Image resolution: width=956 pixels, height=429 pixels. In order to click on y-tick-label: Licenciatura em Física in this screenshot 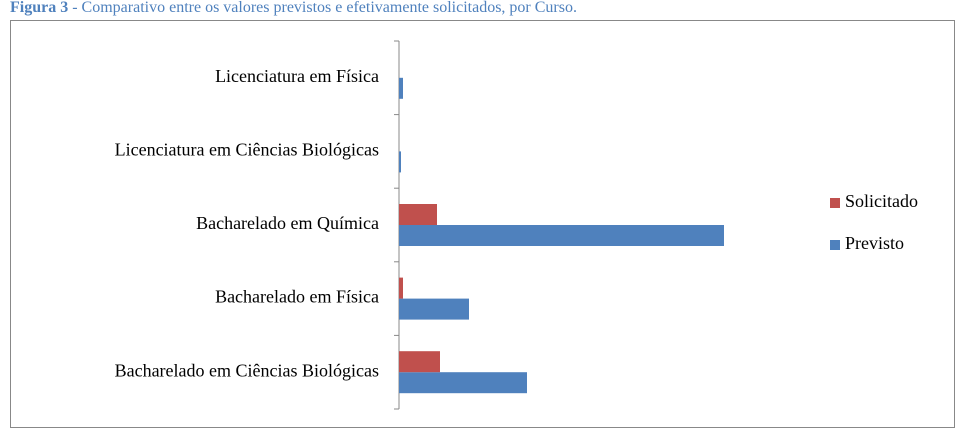, I will do `click(297, 76)`.